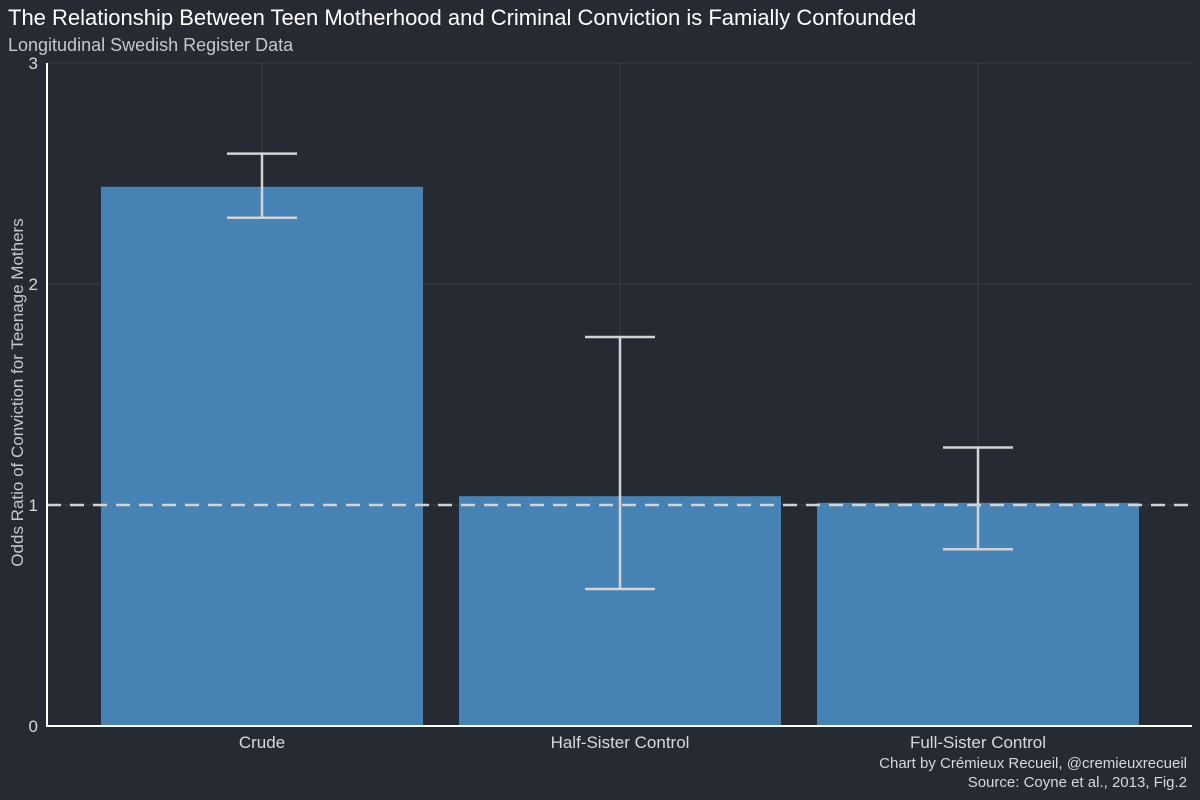 The height and width of the screenshot is (800, 1200). Describe the element at coordinates (33, 505) in the screenshot. I see `y-tick-label-1: 1` at that location.